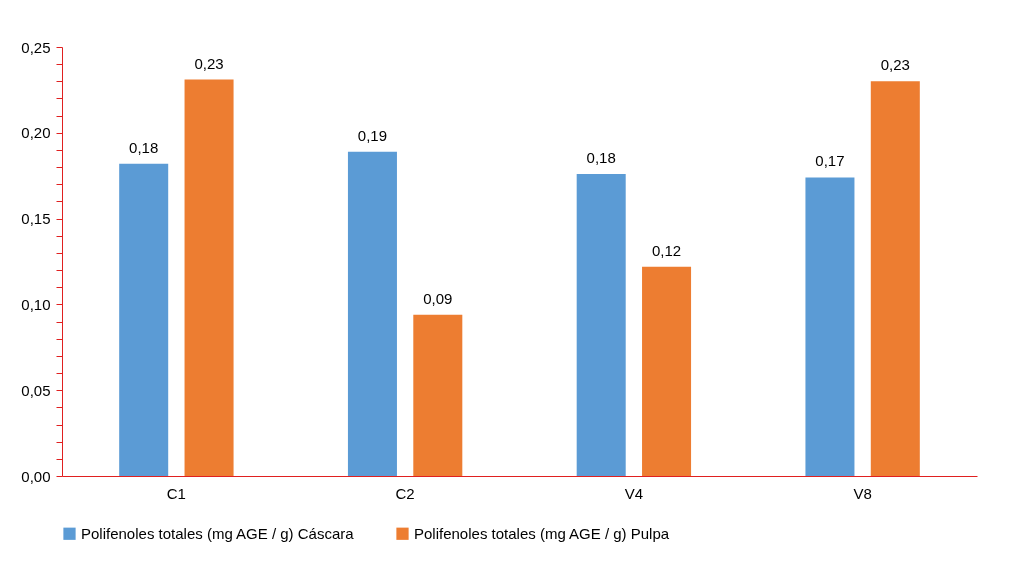 This screenshot has width=1022, height=586. I want to click on y-tick-label: 0,00, so click(36, 476).